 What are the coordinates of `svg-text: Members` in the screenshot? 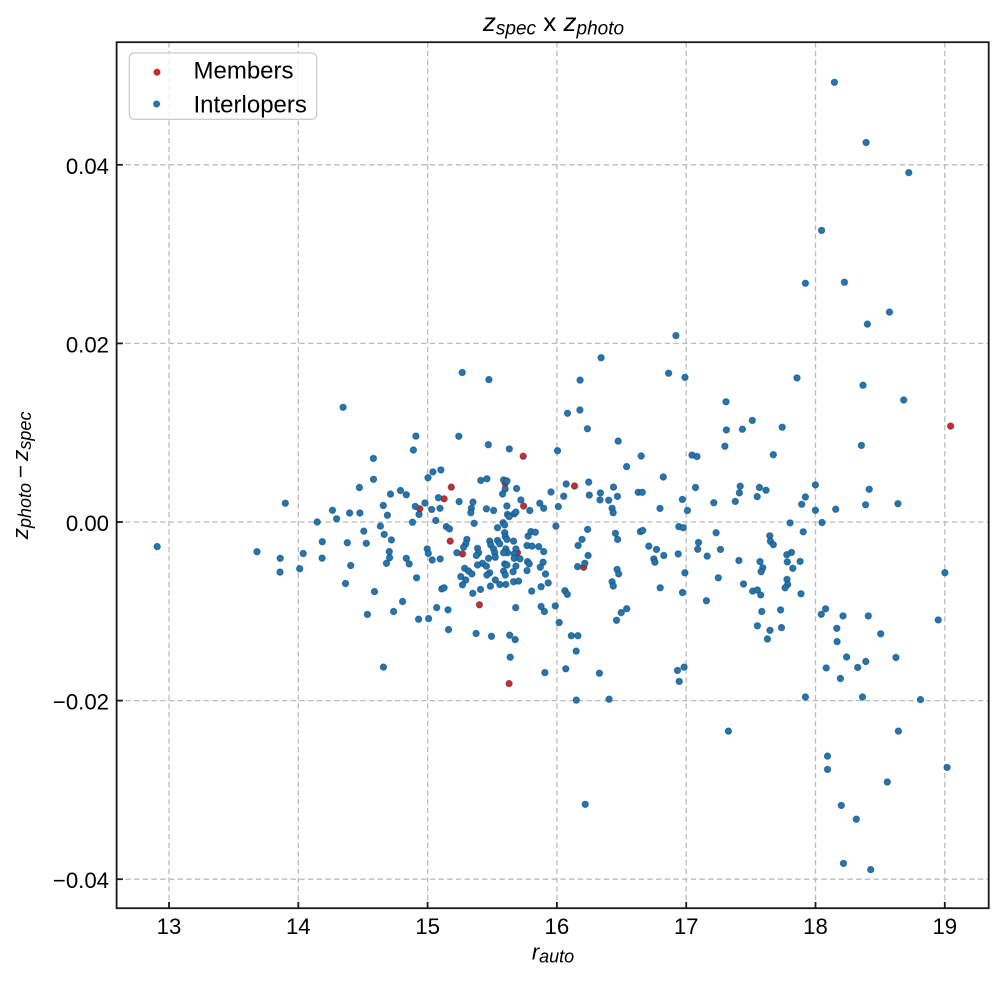 It's located at (244, 70).